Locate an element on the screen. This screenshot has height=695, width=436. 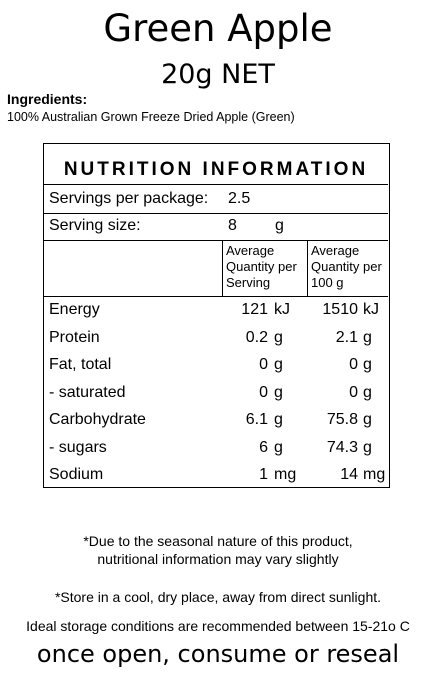
row-label: Carbohydrate is located at coordinates (97, 419).